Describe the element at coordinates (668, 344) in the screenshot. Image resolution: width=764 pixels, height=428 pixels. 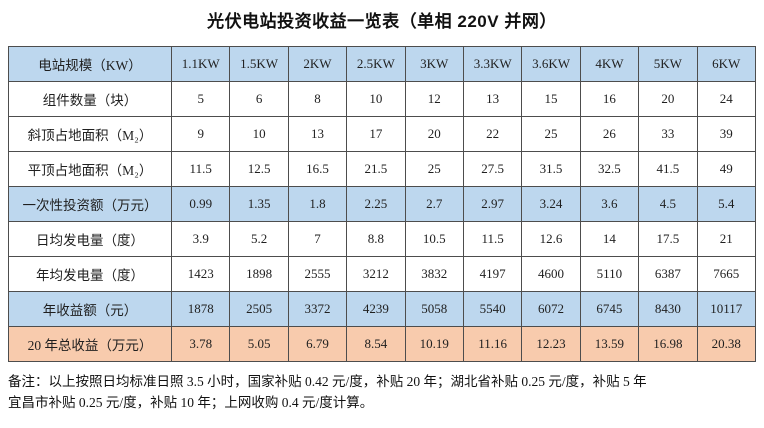
I see `value-cell: 16.98` at that location.